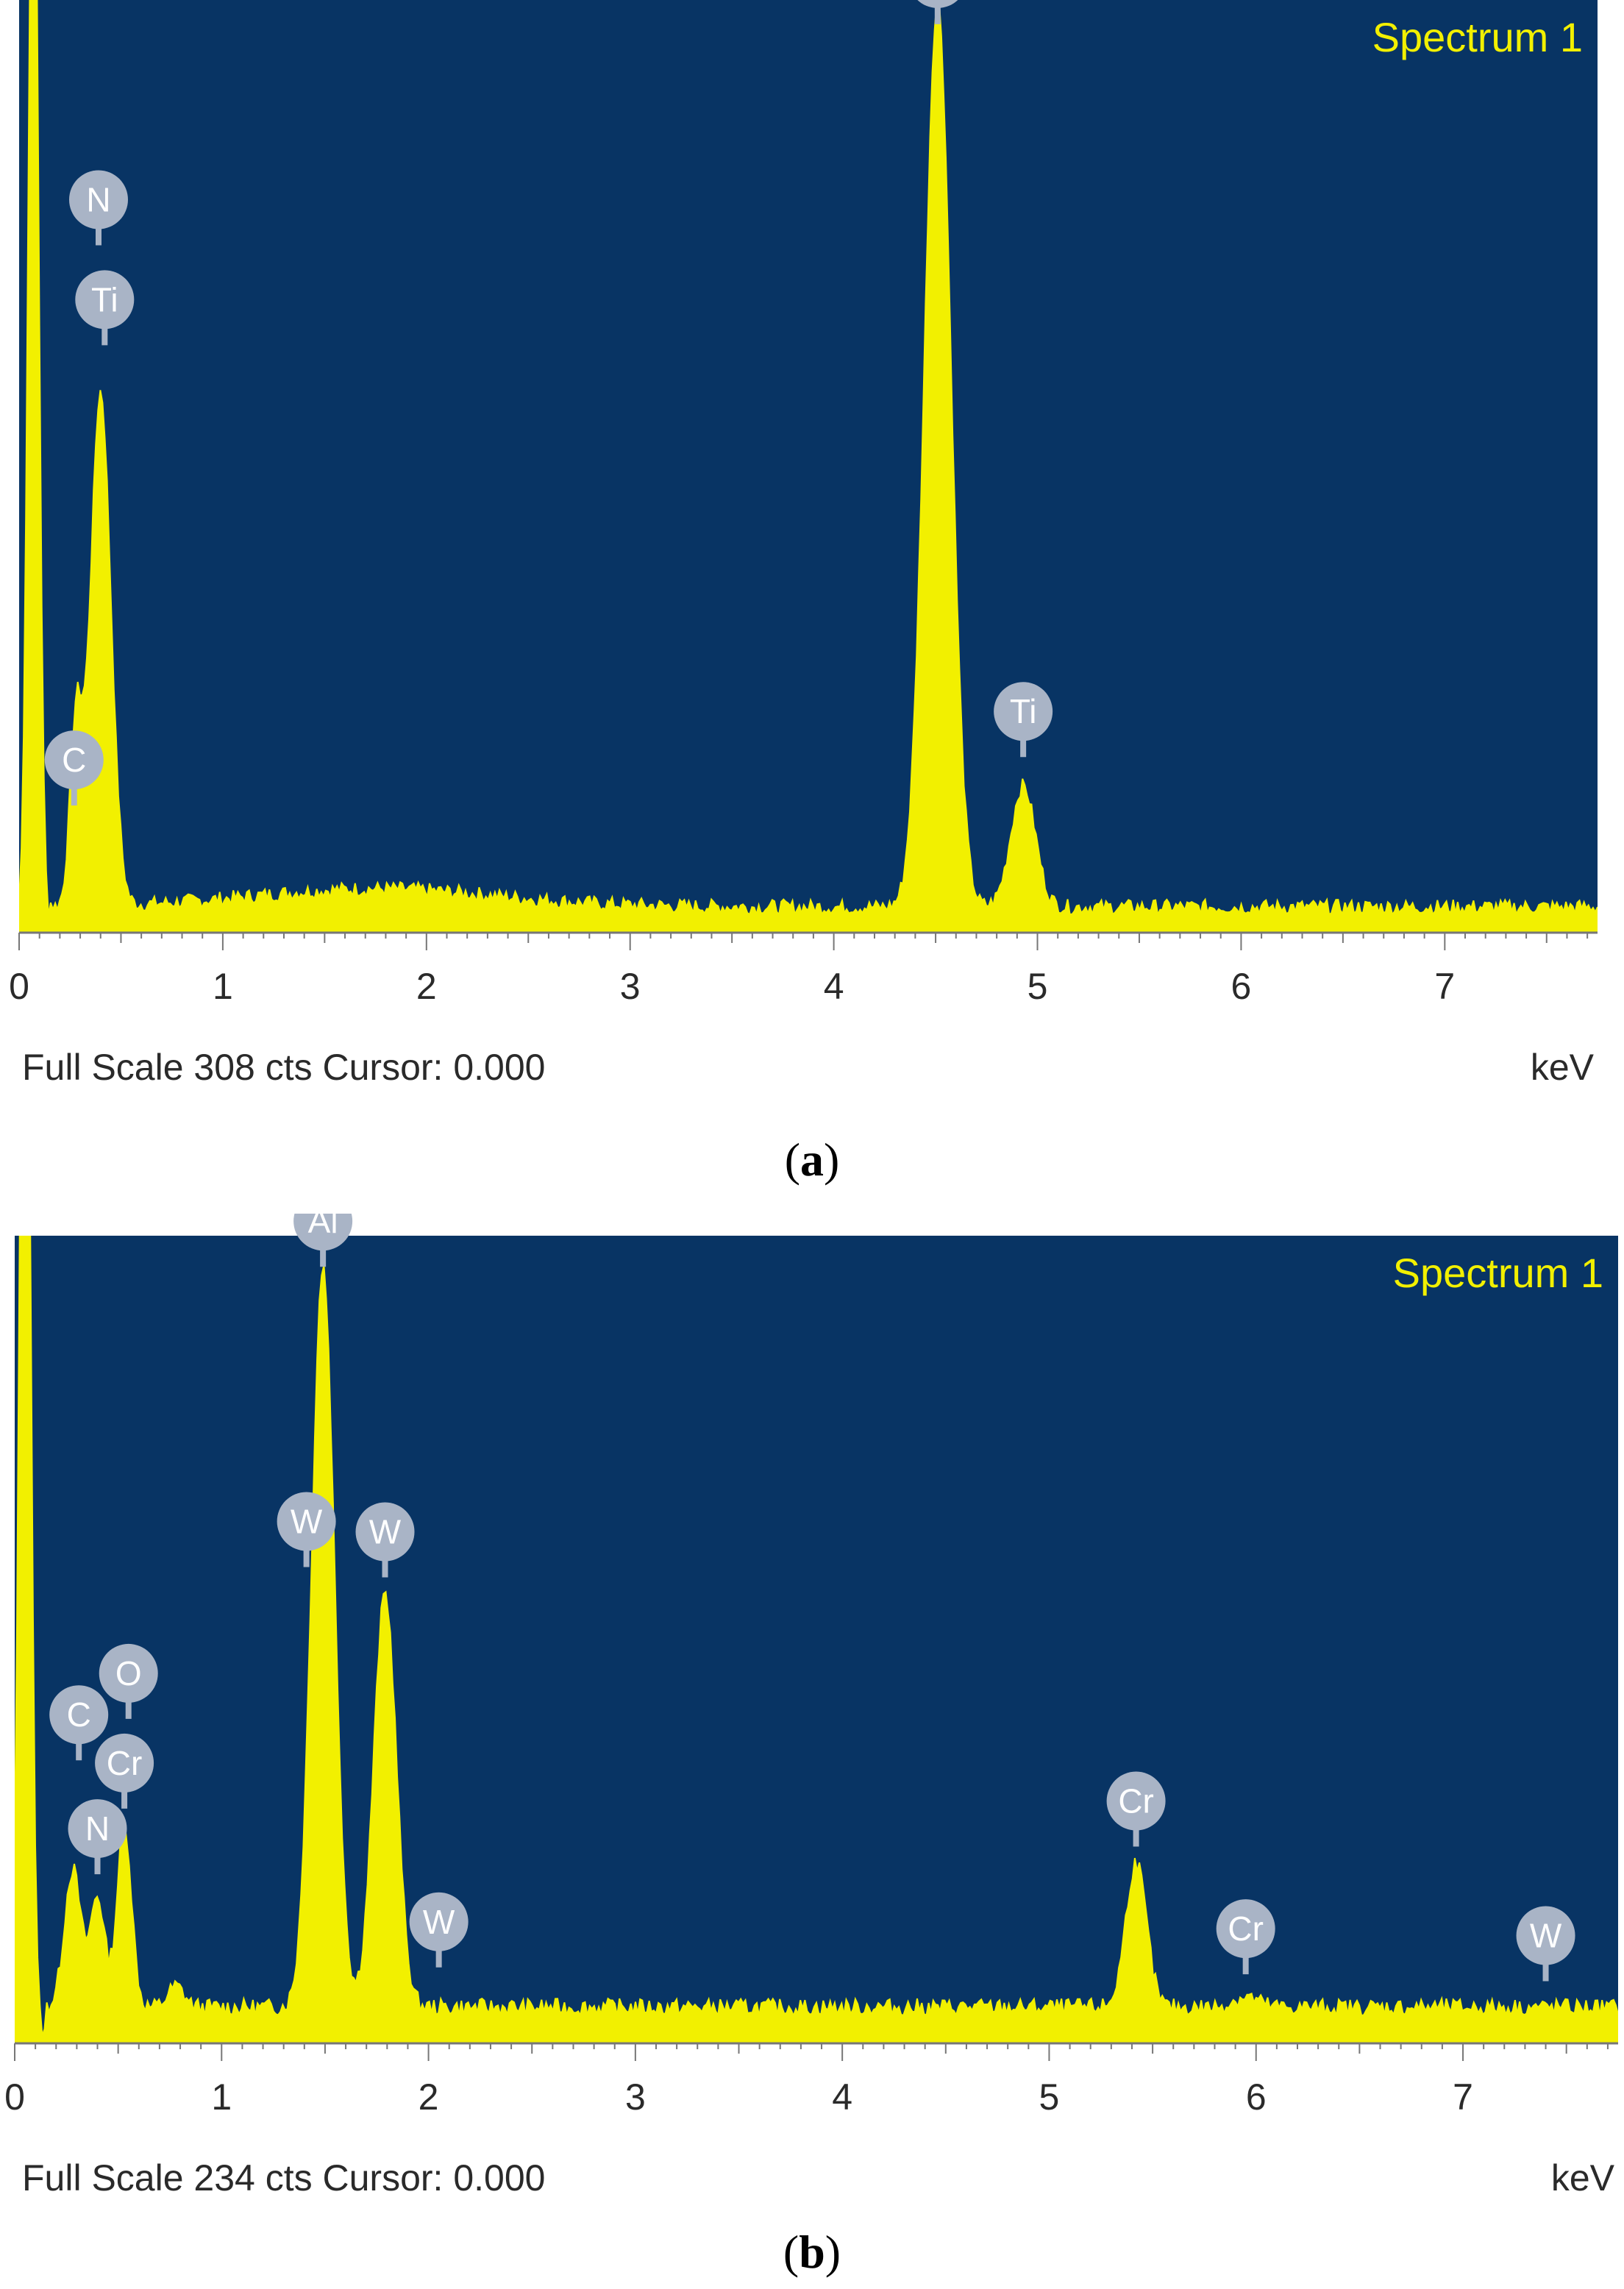 The width and height of the screenshot is (1624, 2289). What do you see at coordinates (812, 1159) in the screenshot?
I see `caption-a: (a)` at bounding box center [812, 1159].